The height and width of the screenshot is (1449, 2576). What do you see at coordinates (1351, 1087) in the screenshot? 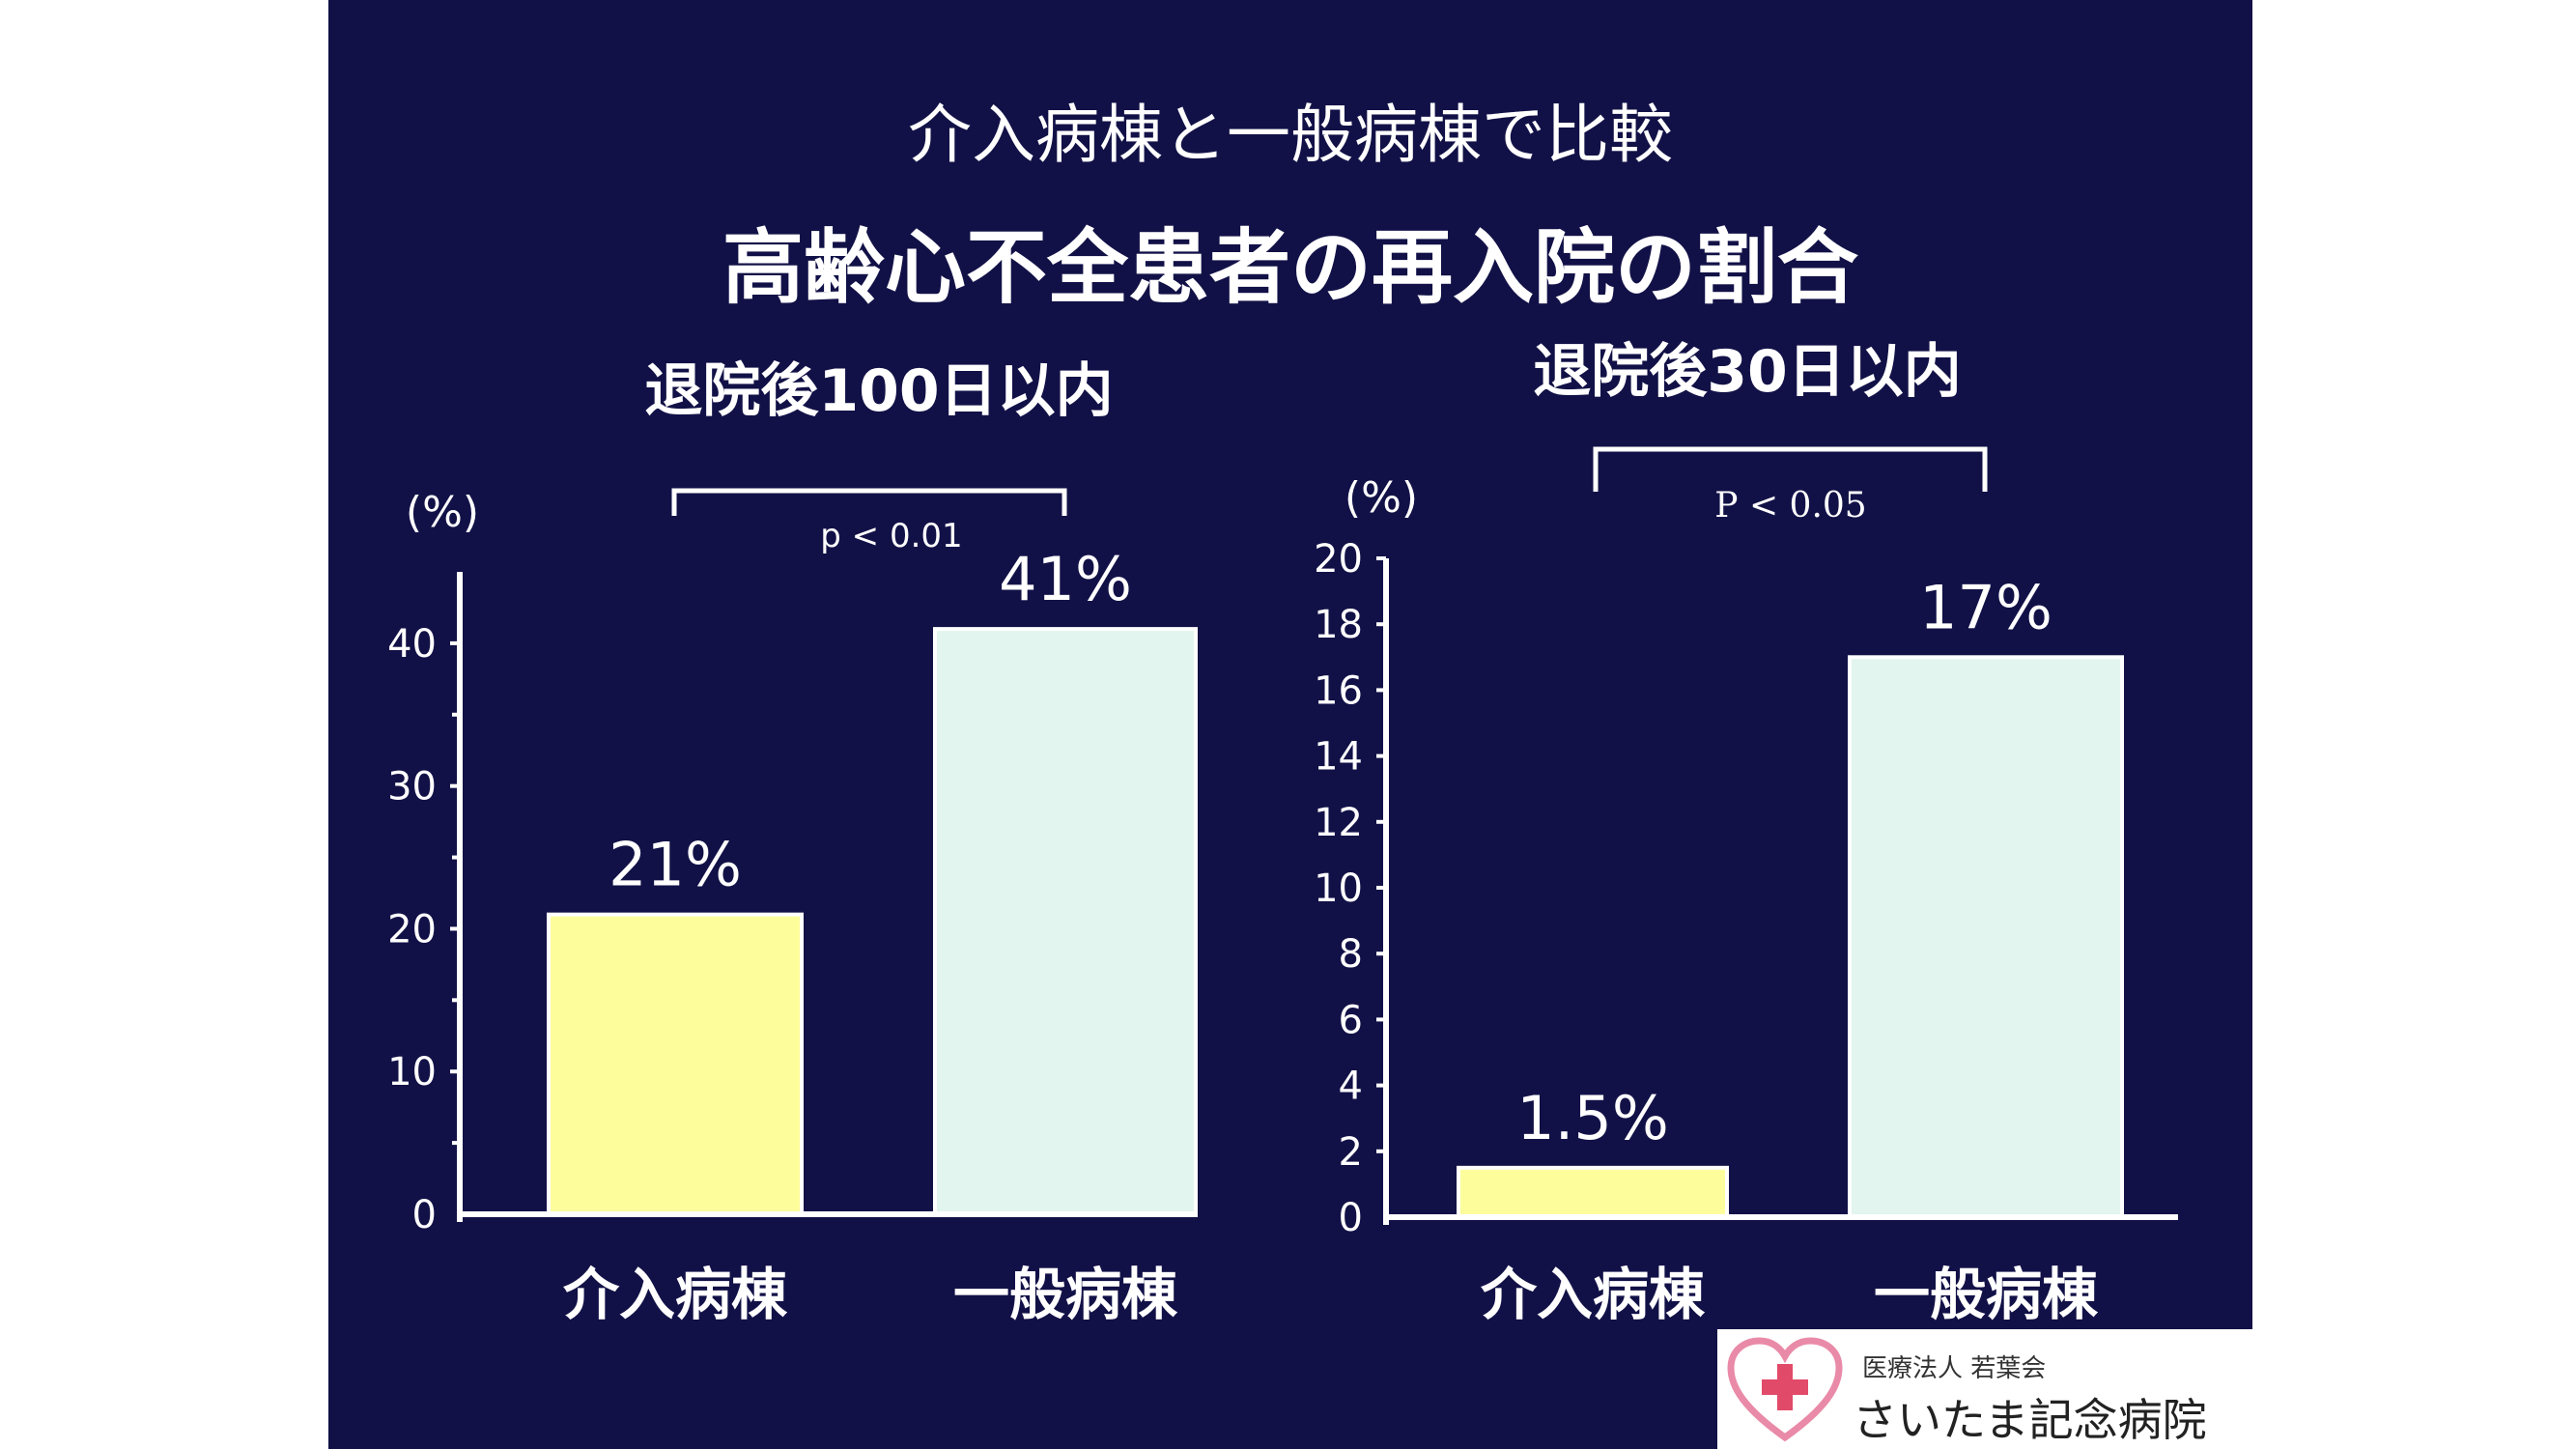
I see `y-tick-label: 4` at bounding box center [1351, 1087].